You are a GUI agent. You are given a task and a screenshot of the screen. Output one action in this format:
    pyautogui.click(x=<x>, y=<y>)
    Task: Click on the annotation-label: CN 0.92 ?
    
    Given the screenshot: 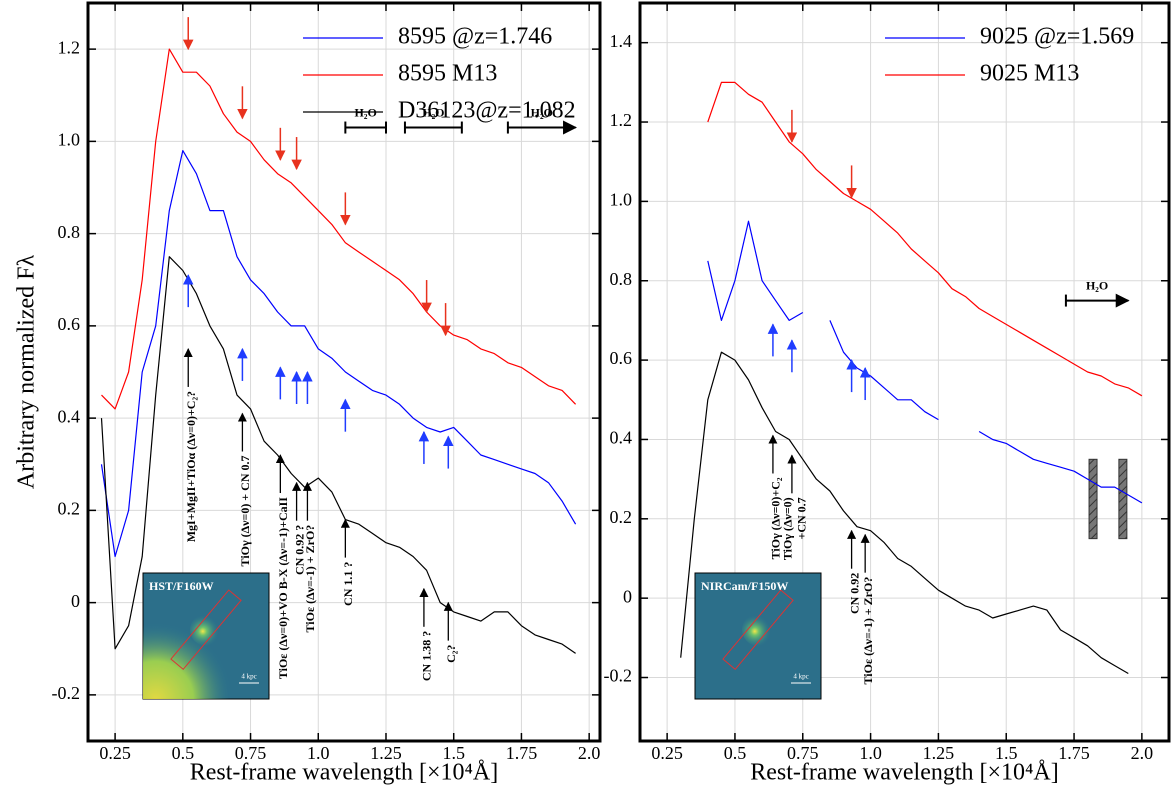 What is the action you would take?
    pyautogui.click(x=299, y=550)
    